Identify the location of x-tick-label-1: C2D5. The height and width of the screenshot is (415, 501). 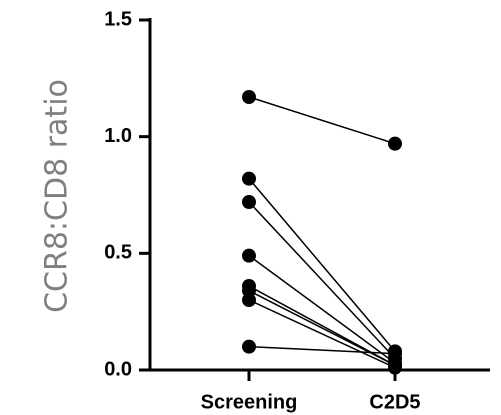
(394, 402).